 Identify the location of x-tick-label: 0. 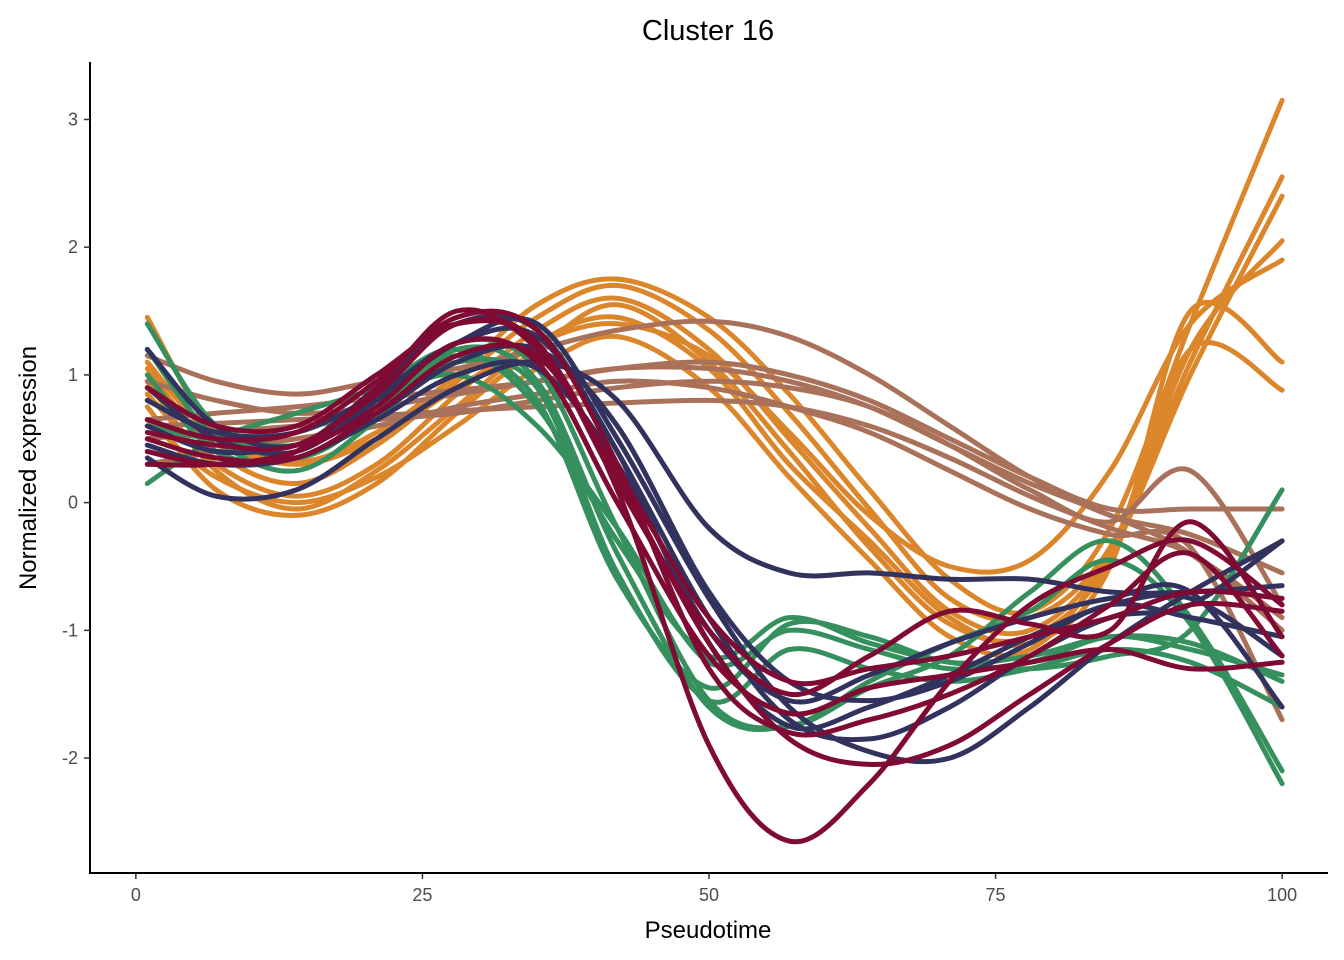
(136, 895).